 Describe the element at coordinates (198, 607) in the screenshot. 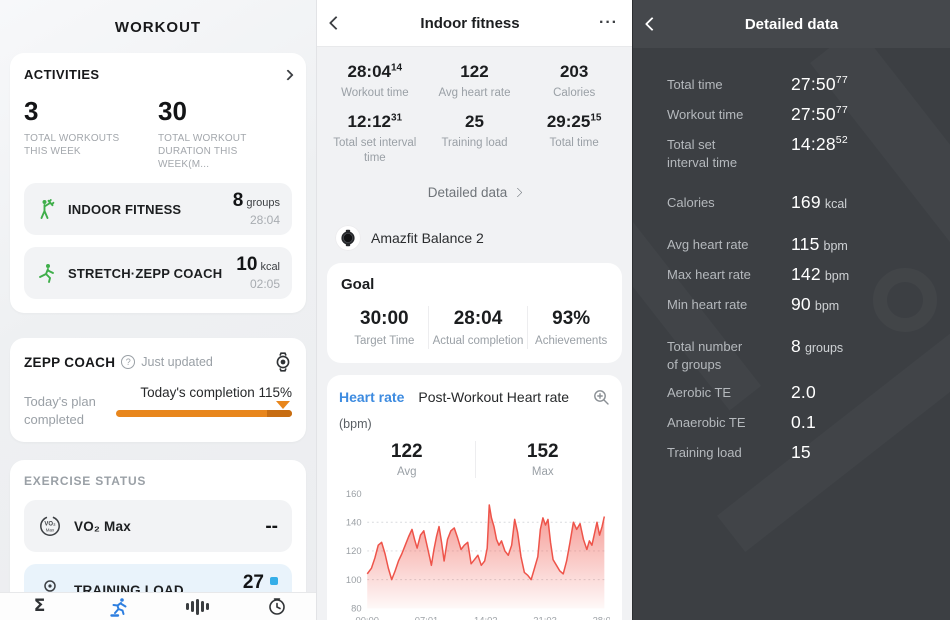

I see `nav-discover-equalizer-icon` at that location.